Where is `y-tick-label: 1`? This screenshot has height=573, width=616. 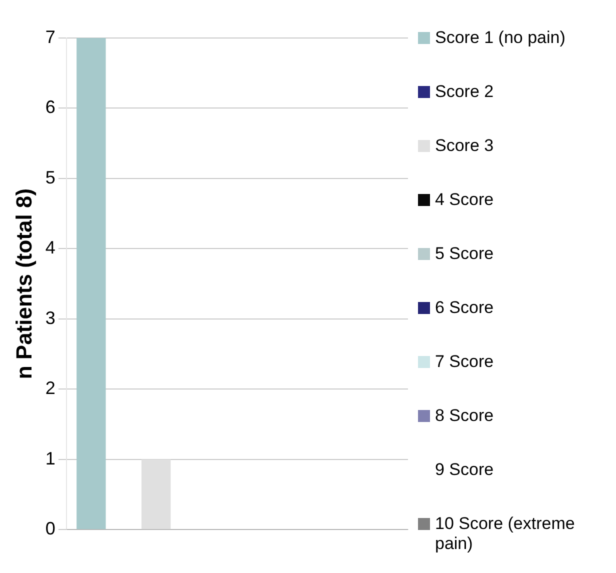 y-tick-label: 1 is located at coordinates (50, 458).